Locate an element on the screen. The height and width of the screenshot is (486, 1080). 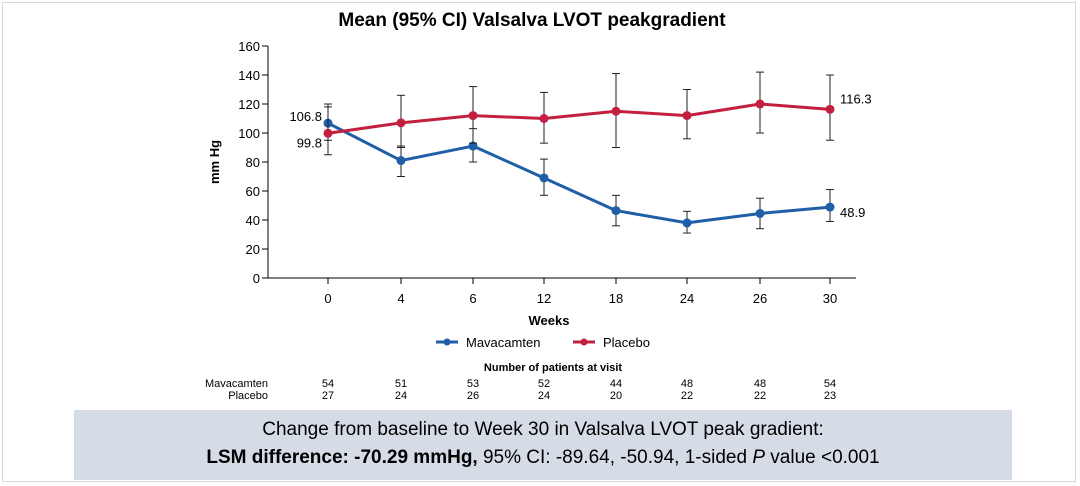
patients-count: 52 is located at coordinates (544, 384).